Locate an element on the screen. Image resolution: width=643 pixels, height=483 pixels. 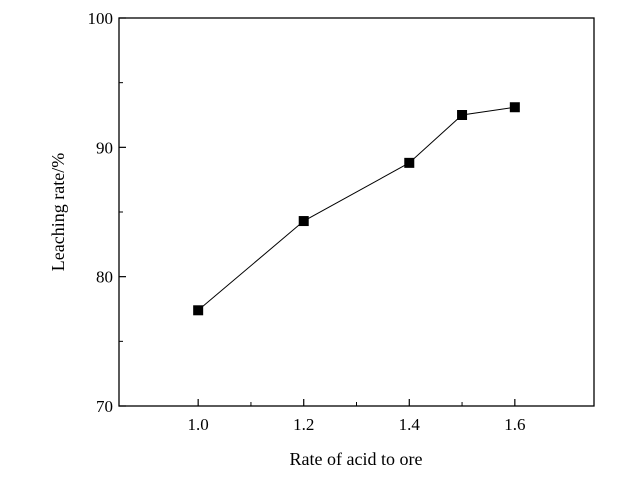
x-tick-label: 1.4 is located at coordinates (410, 424).